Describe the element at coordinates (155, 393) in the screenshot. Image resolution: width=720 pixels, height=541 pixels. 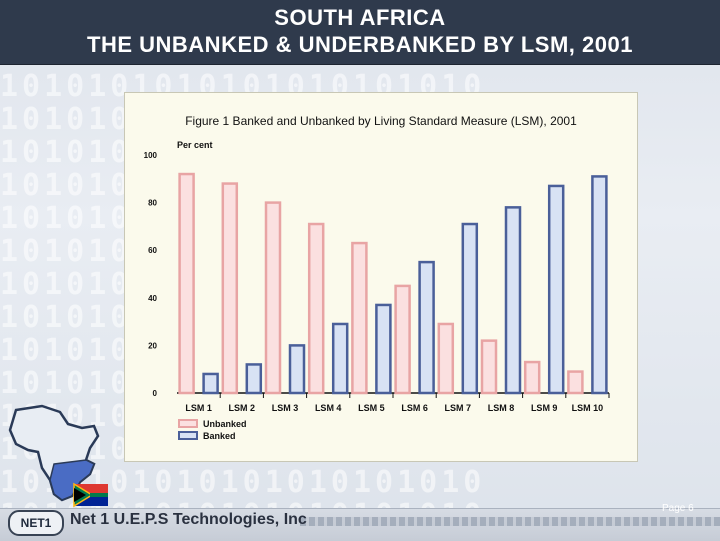
I see `y-tick-label: 0` at that location.